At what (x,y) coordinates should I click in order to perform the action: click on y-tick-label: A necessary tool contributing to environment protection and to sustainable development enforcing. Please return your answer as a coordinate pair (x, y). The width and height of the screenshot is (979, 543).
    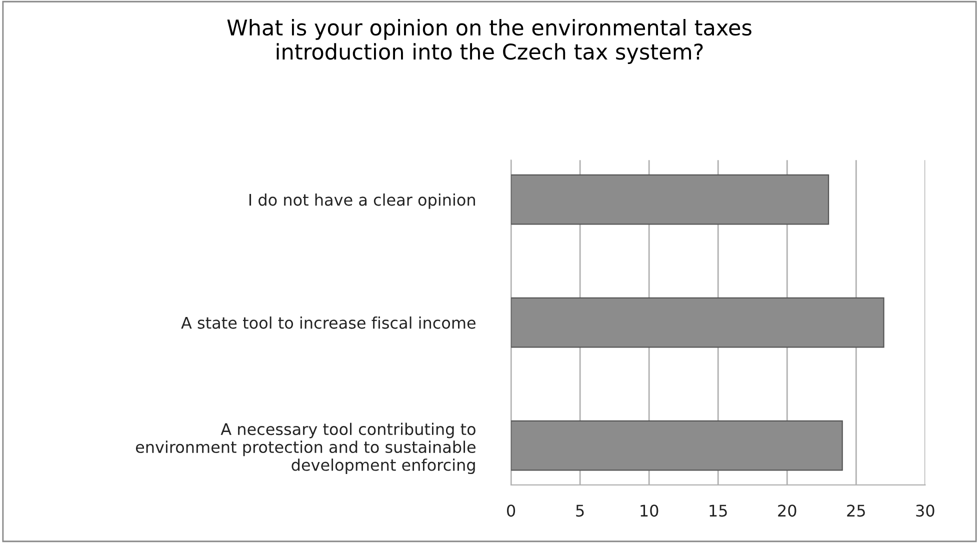
    Looking at the image, I should click on (306, 448).